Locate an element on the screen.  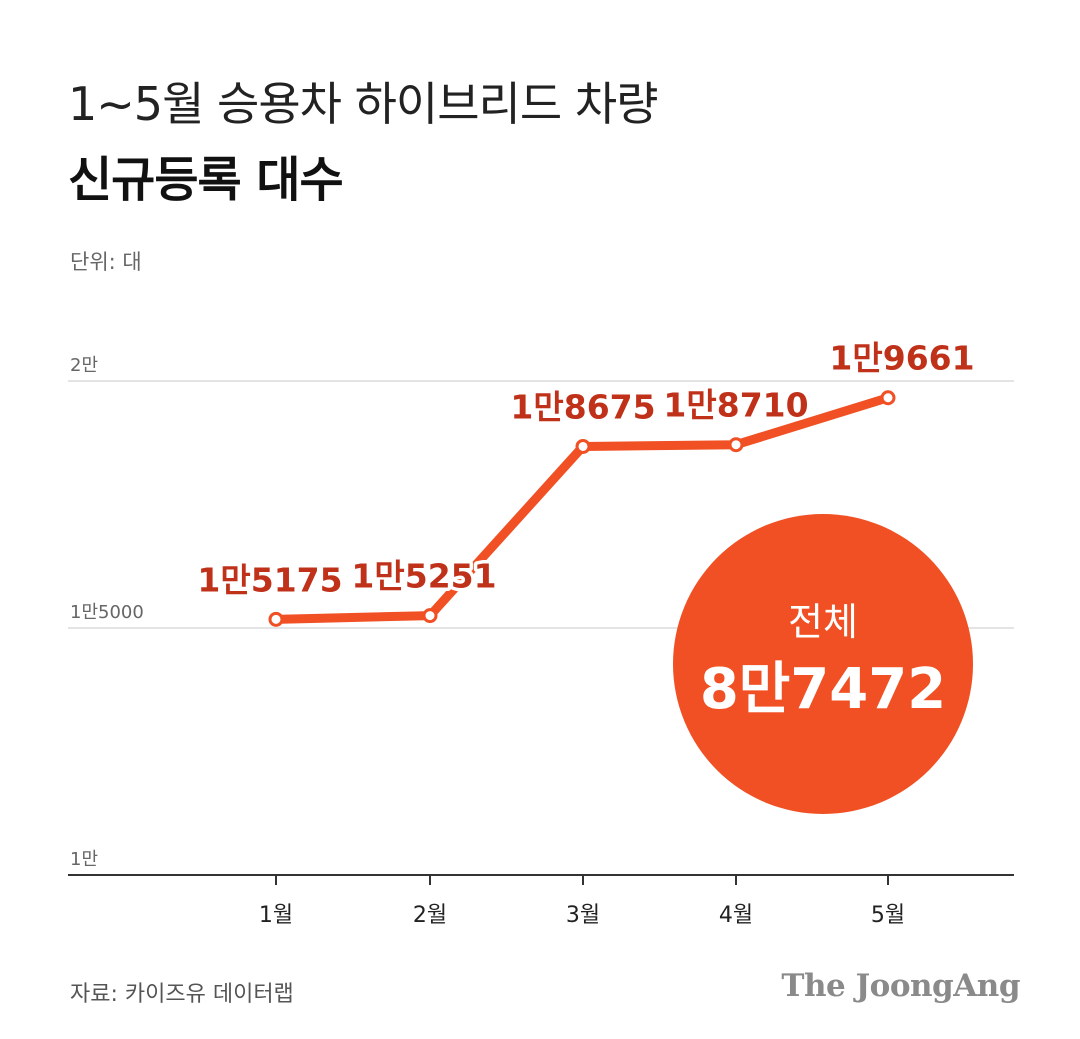
title-line-2: 신규등록 대수 is located at coordinates (206, 180).